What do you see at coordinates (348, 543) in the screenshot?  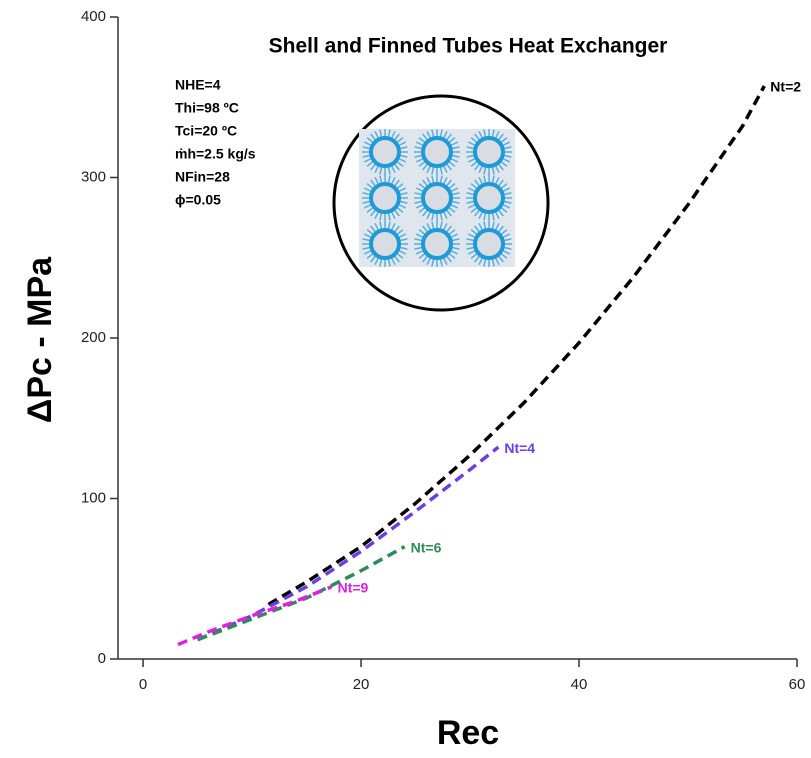 I see `series-line` at bounding box center [348, 543].